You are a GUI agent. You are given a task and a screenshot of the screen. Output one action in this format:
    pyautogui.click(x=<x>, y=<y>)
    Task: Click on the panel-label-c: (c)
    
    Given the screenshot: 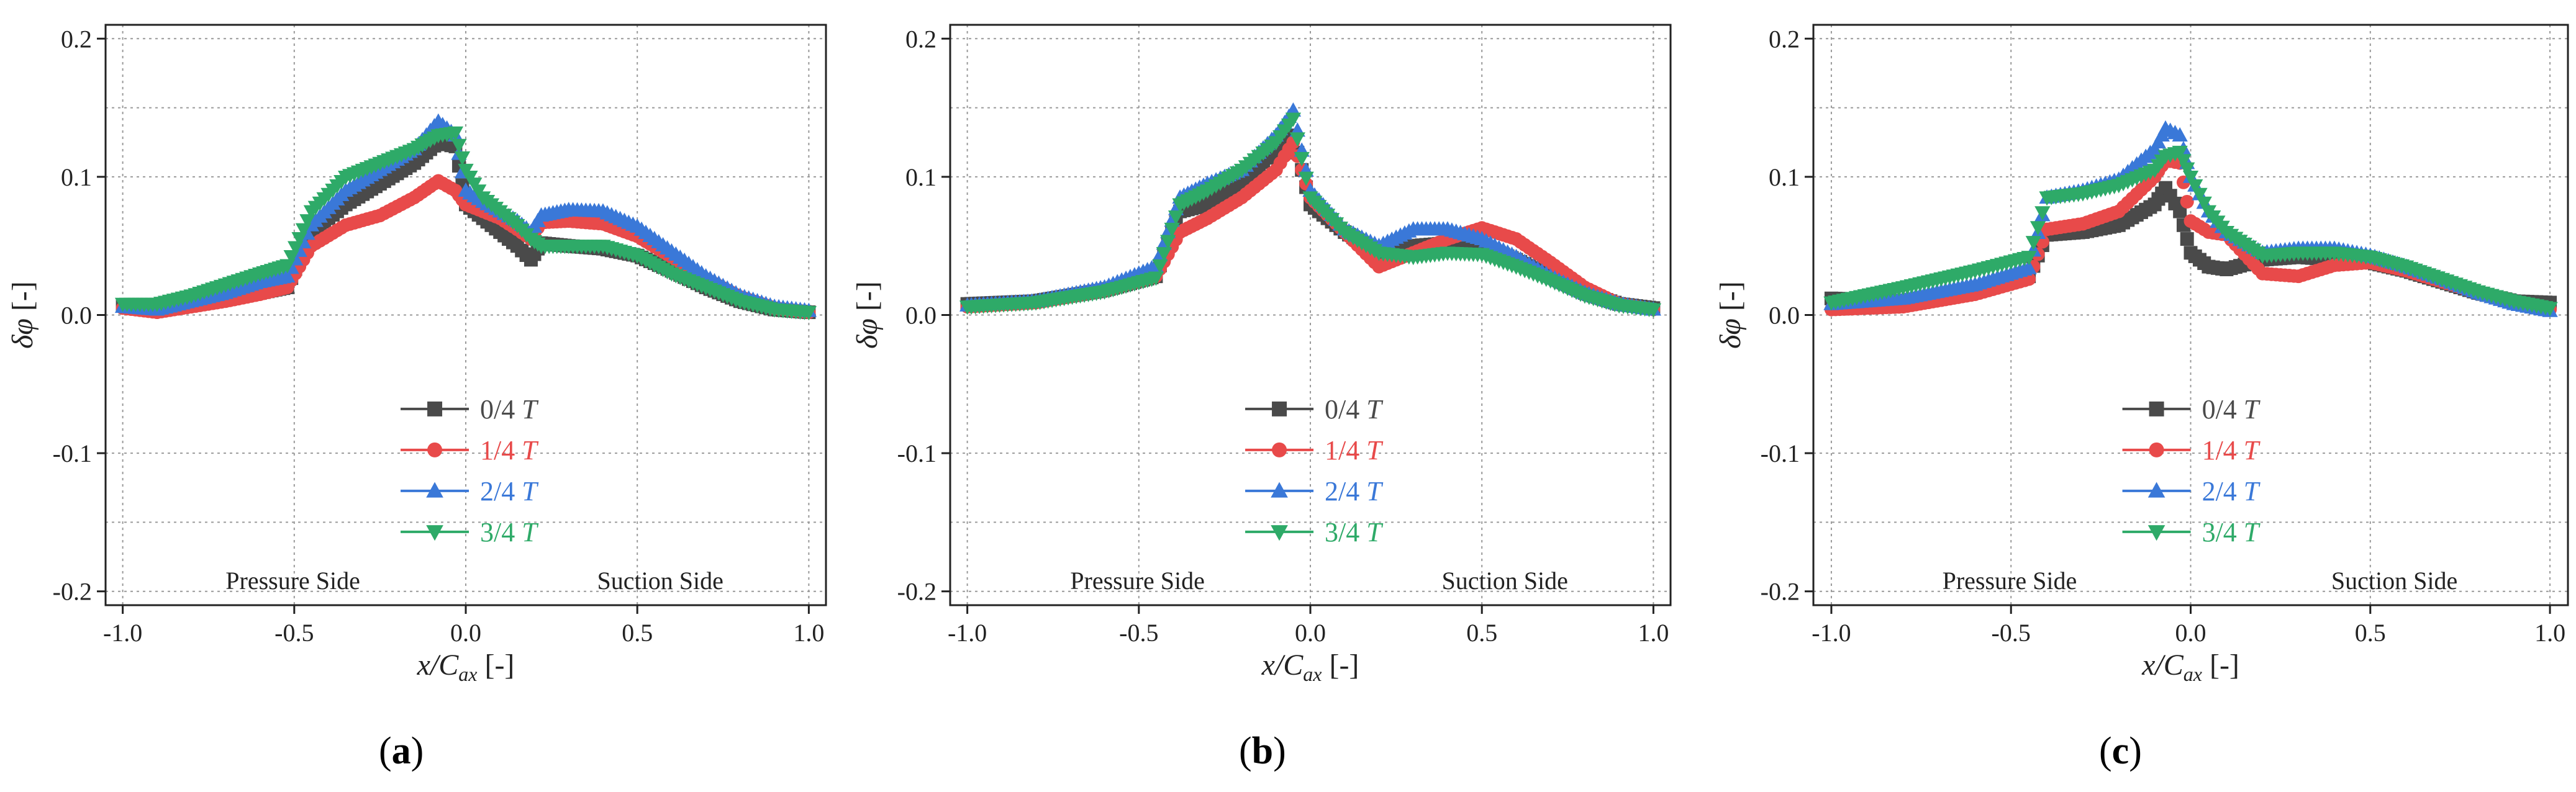 What is the action you would take?
    pyautogui.click(x=2120, y=751)
    